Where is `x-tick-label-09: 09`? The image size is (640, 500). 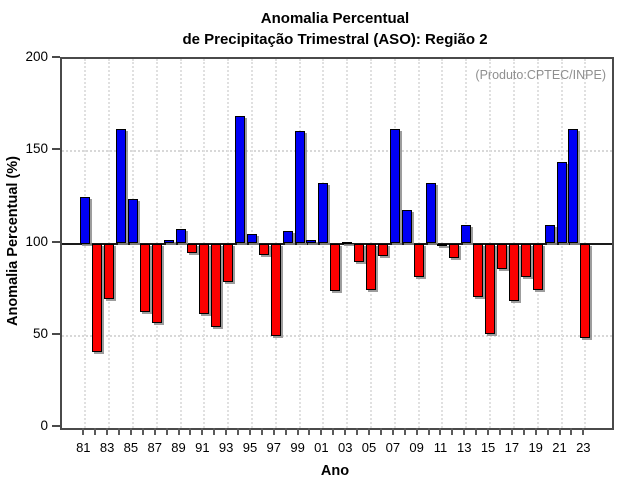
x-tick-label-09: 09 is located at coordinates (416, 447).